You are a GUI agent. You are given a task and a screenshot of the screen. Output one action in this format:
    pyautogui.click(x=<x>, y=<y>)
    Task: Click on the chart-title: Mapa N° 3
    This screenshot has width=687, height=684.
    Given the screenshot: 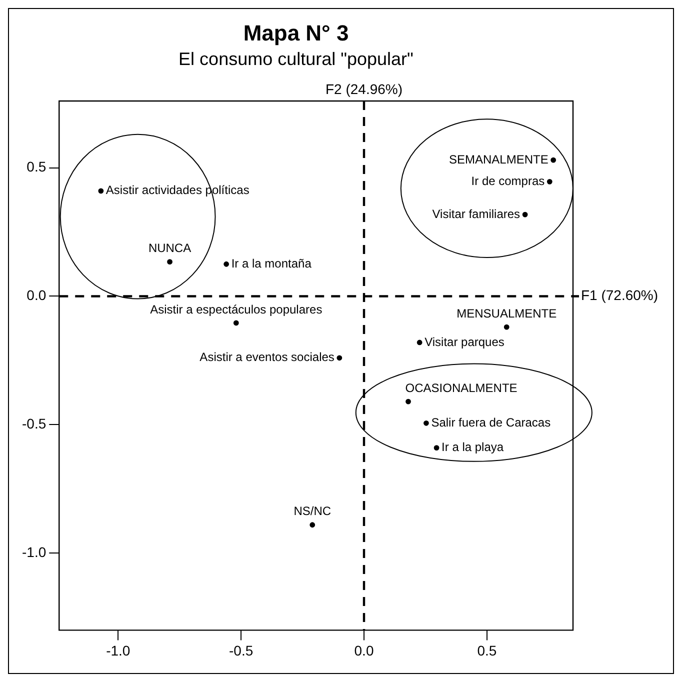 What is the action you would take?
    pyautogui.click(x=296, y=33)
    